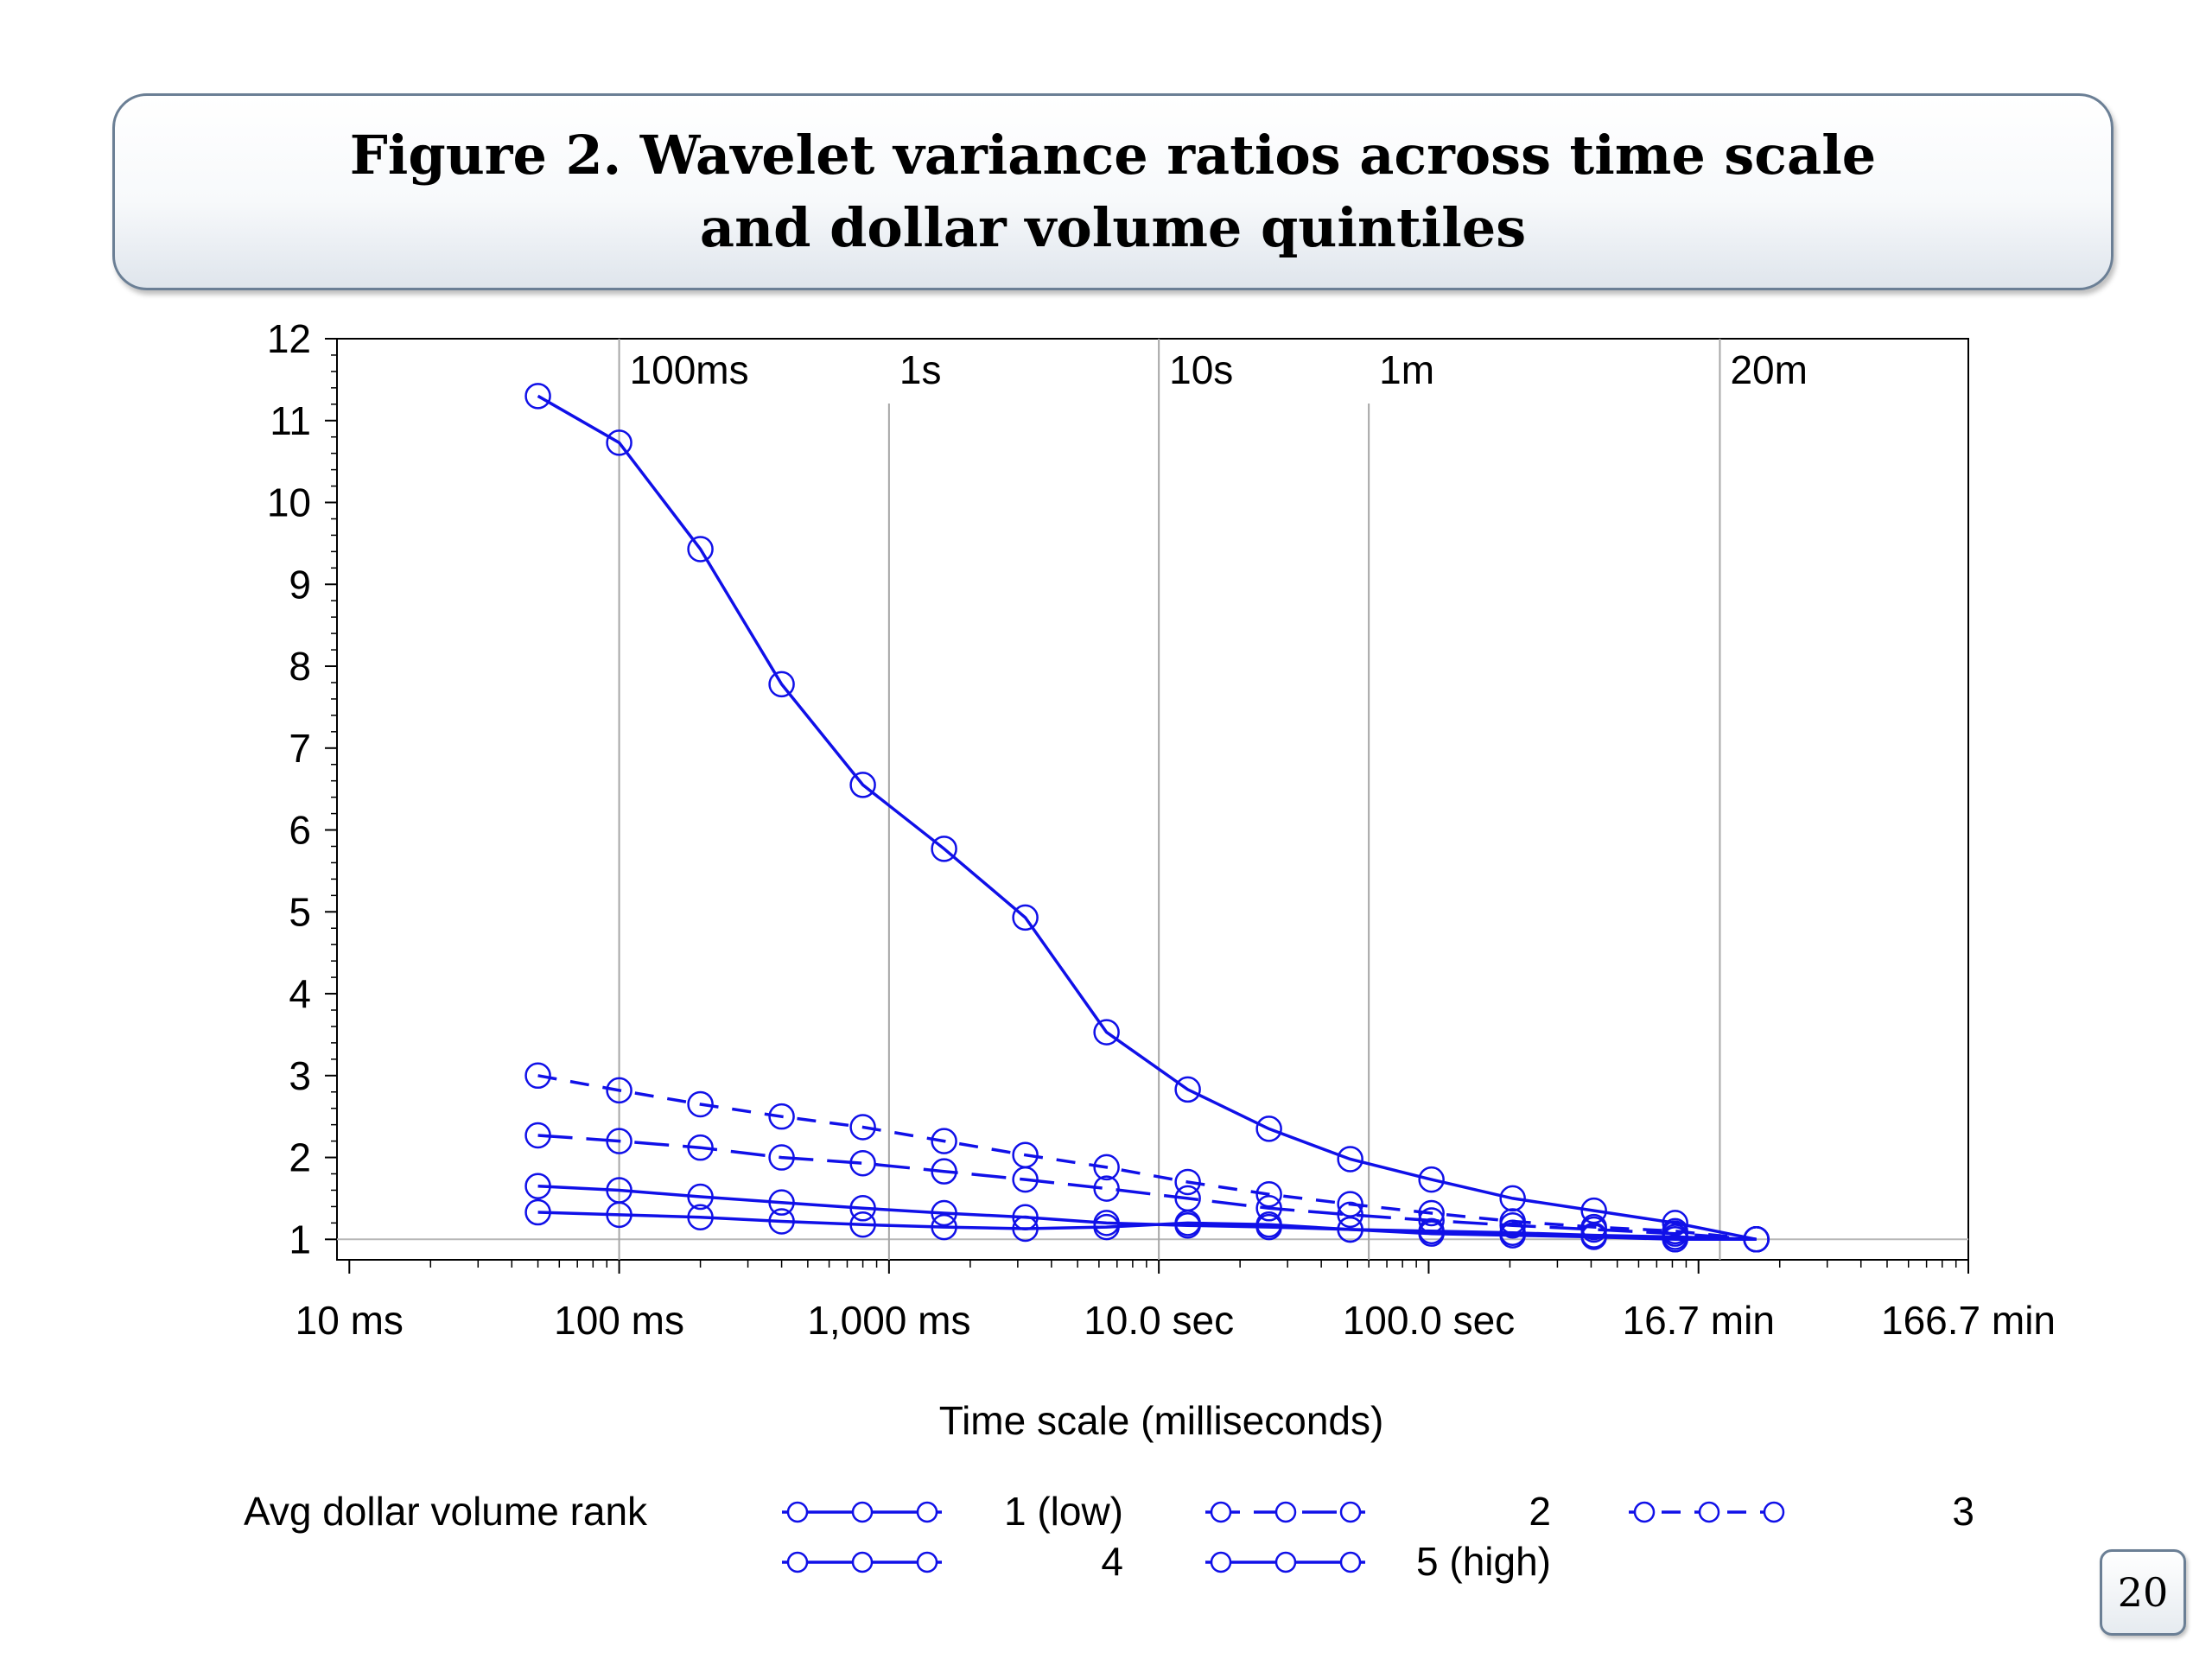 The width and height of the screenshot is (2212, 1659). Describe the element at coordinates (1378, 1561) in the screenshot. I see `legend-entry-5: 5 (high)` at that location.